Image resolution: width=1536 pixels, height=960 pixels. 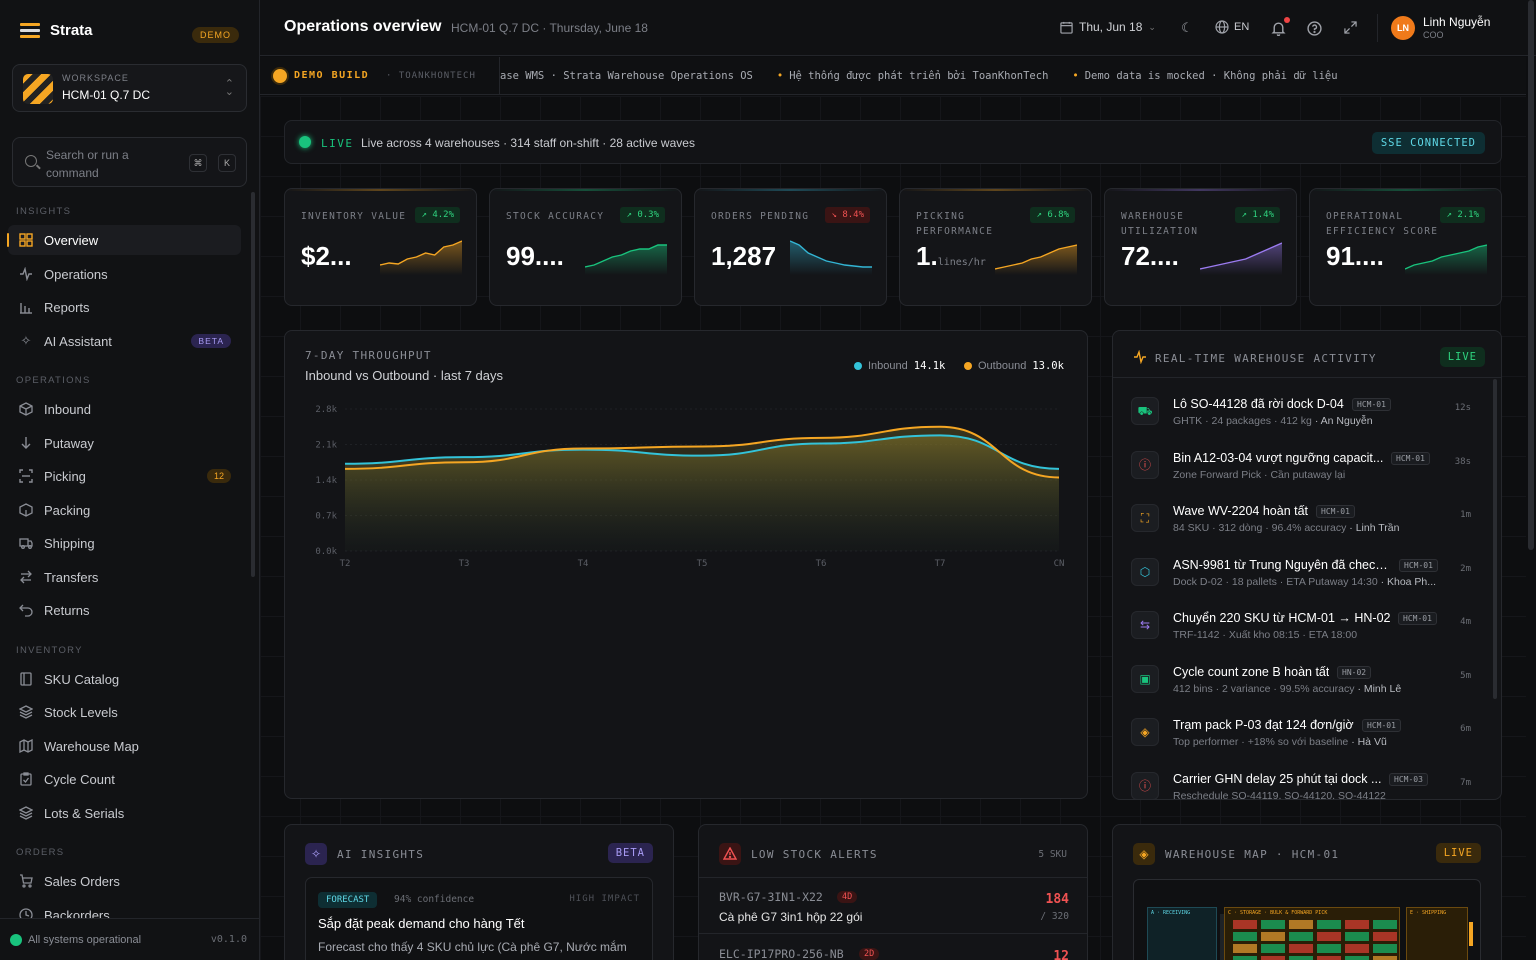 What do you see at coordinates (124, 240) in the screenshot?
I see `sidebar-item-overview: Overview` at bounding box center [124, 240].